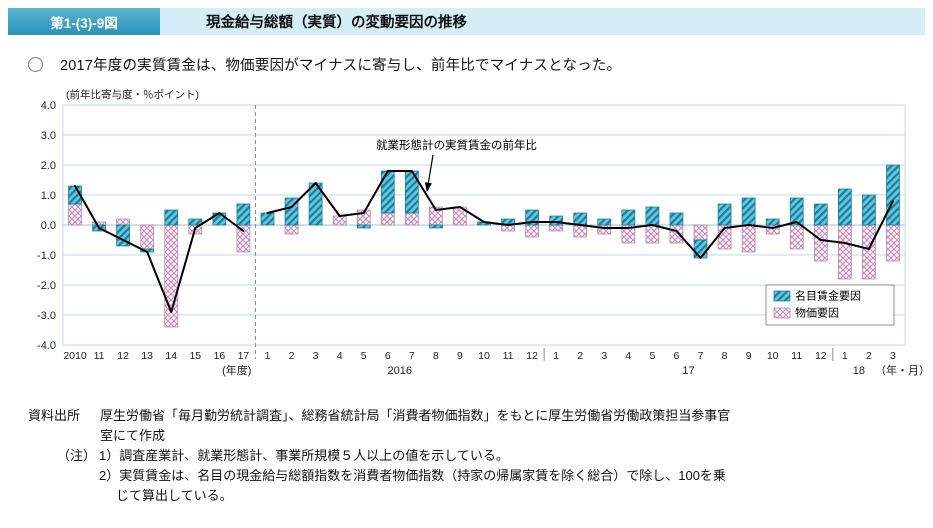  I want to click on source-text-line2: 室にて作成, so click(133, 436).